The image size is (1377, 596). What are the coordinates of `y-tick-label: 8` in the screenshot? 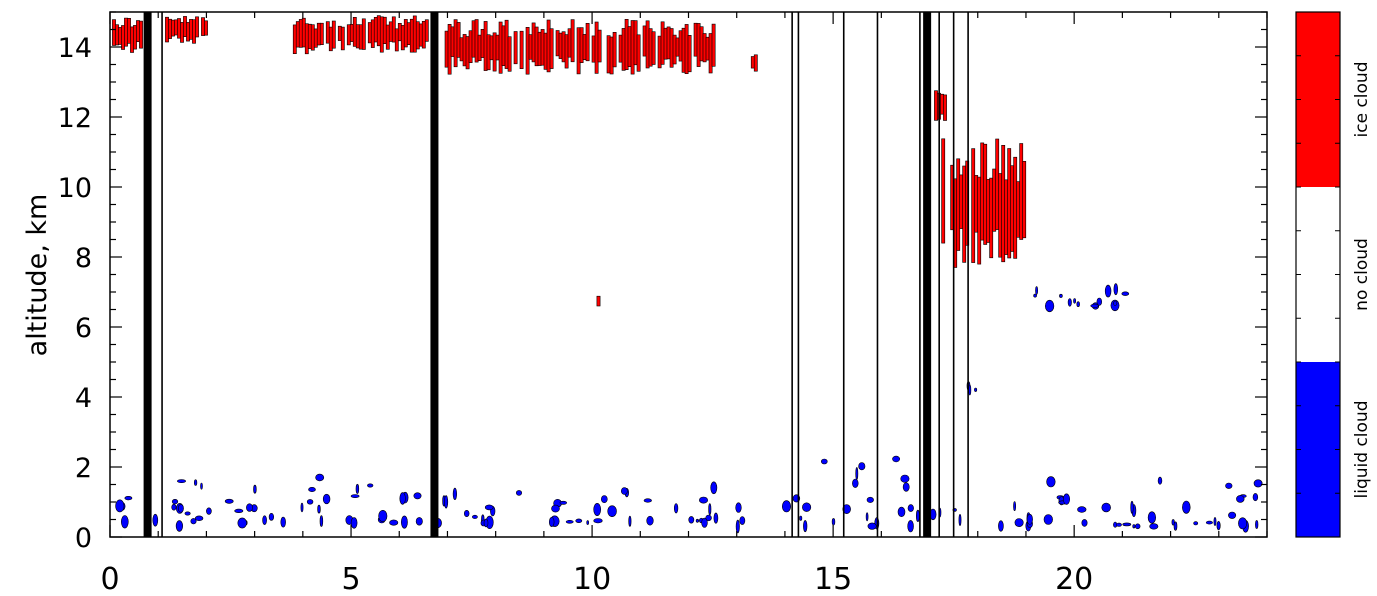 It's located at (83, 258).